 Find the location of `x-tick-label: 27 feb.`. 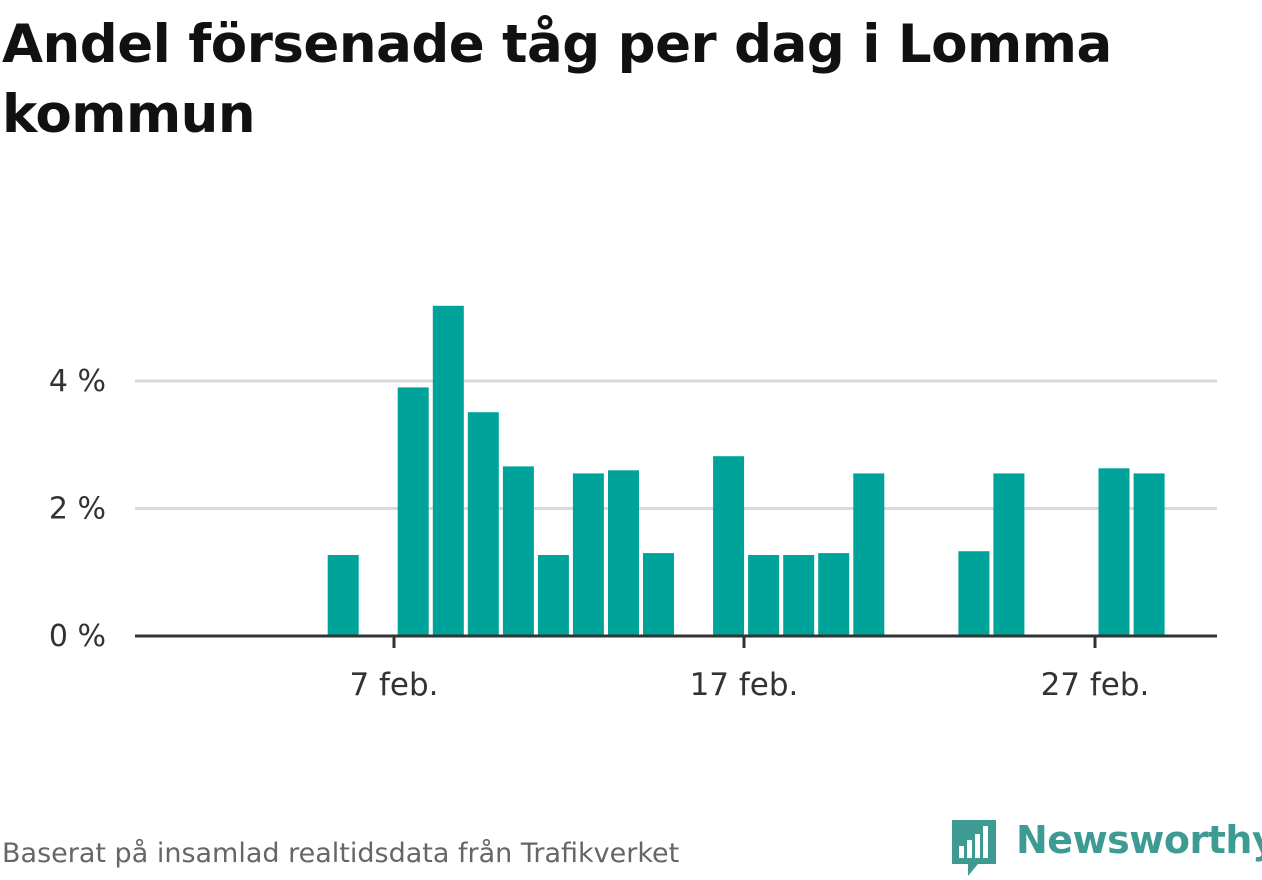

x-tick-label: 27 feb. is located at coordinates (1095, 685).